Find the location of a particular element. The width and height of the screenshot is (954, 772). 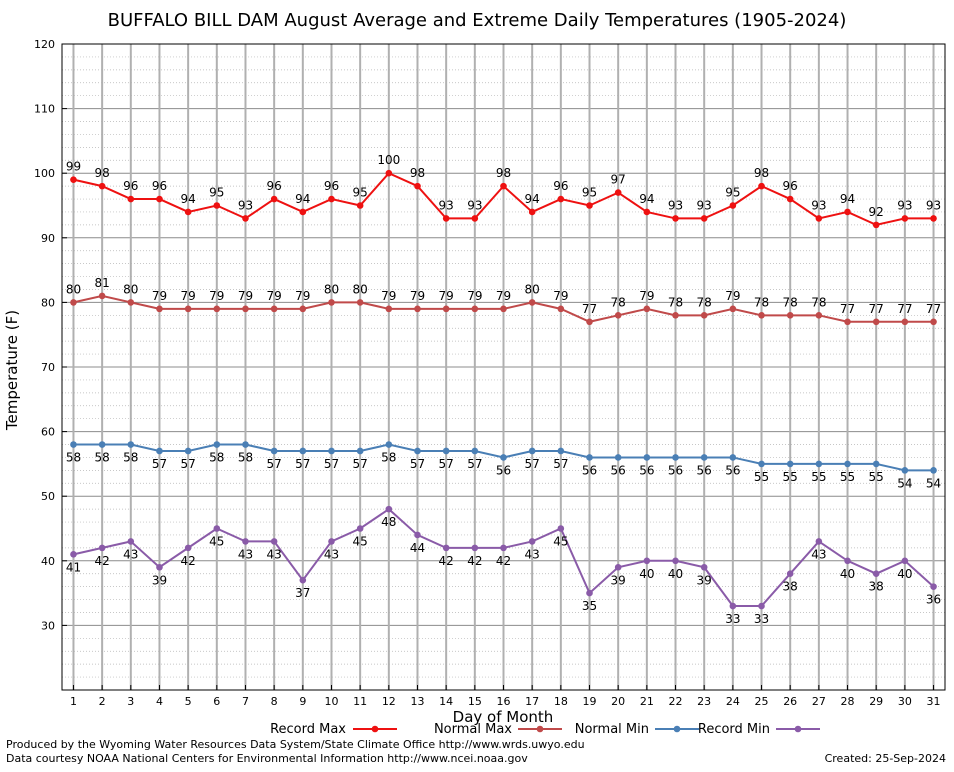

y-axis-label: Temperature (F) is located at coordinates (12, 370).